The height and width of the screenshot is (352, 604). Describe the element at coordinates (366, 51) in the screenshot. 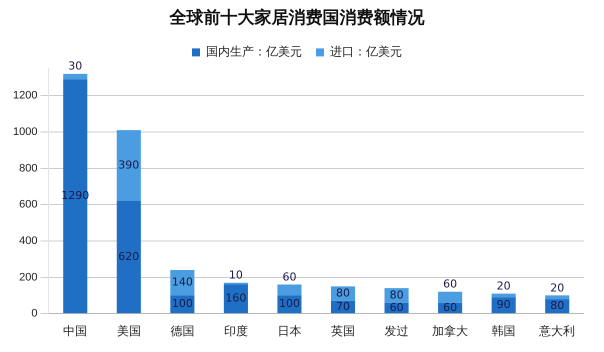

I see `legend-label: 进口：亿美元` at that location.